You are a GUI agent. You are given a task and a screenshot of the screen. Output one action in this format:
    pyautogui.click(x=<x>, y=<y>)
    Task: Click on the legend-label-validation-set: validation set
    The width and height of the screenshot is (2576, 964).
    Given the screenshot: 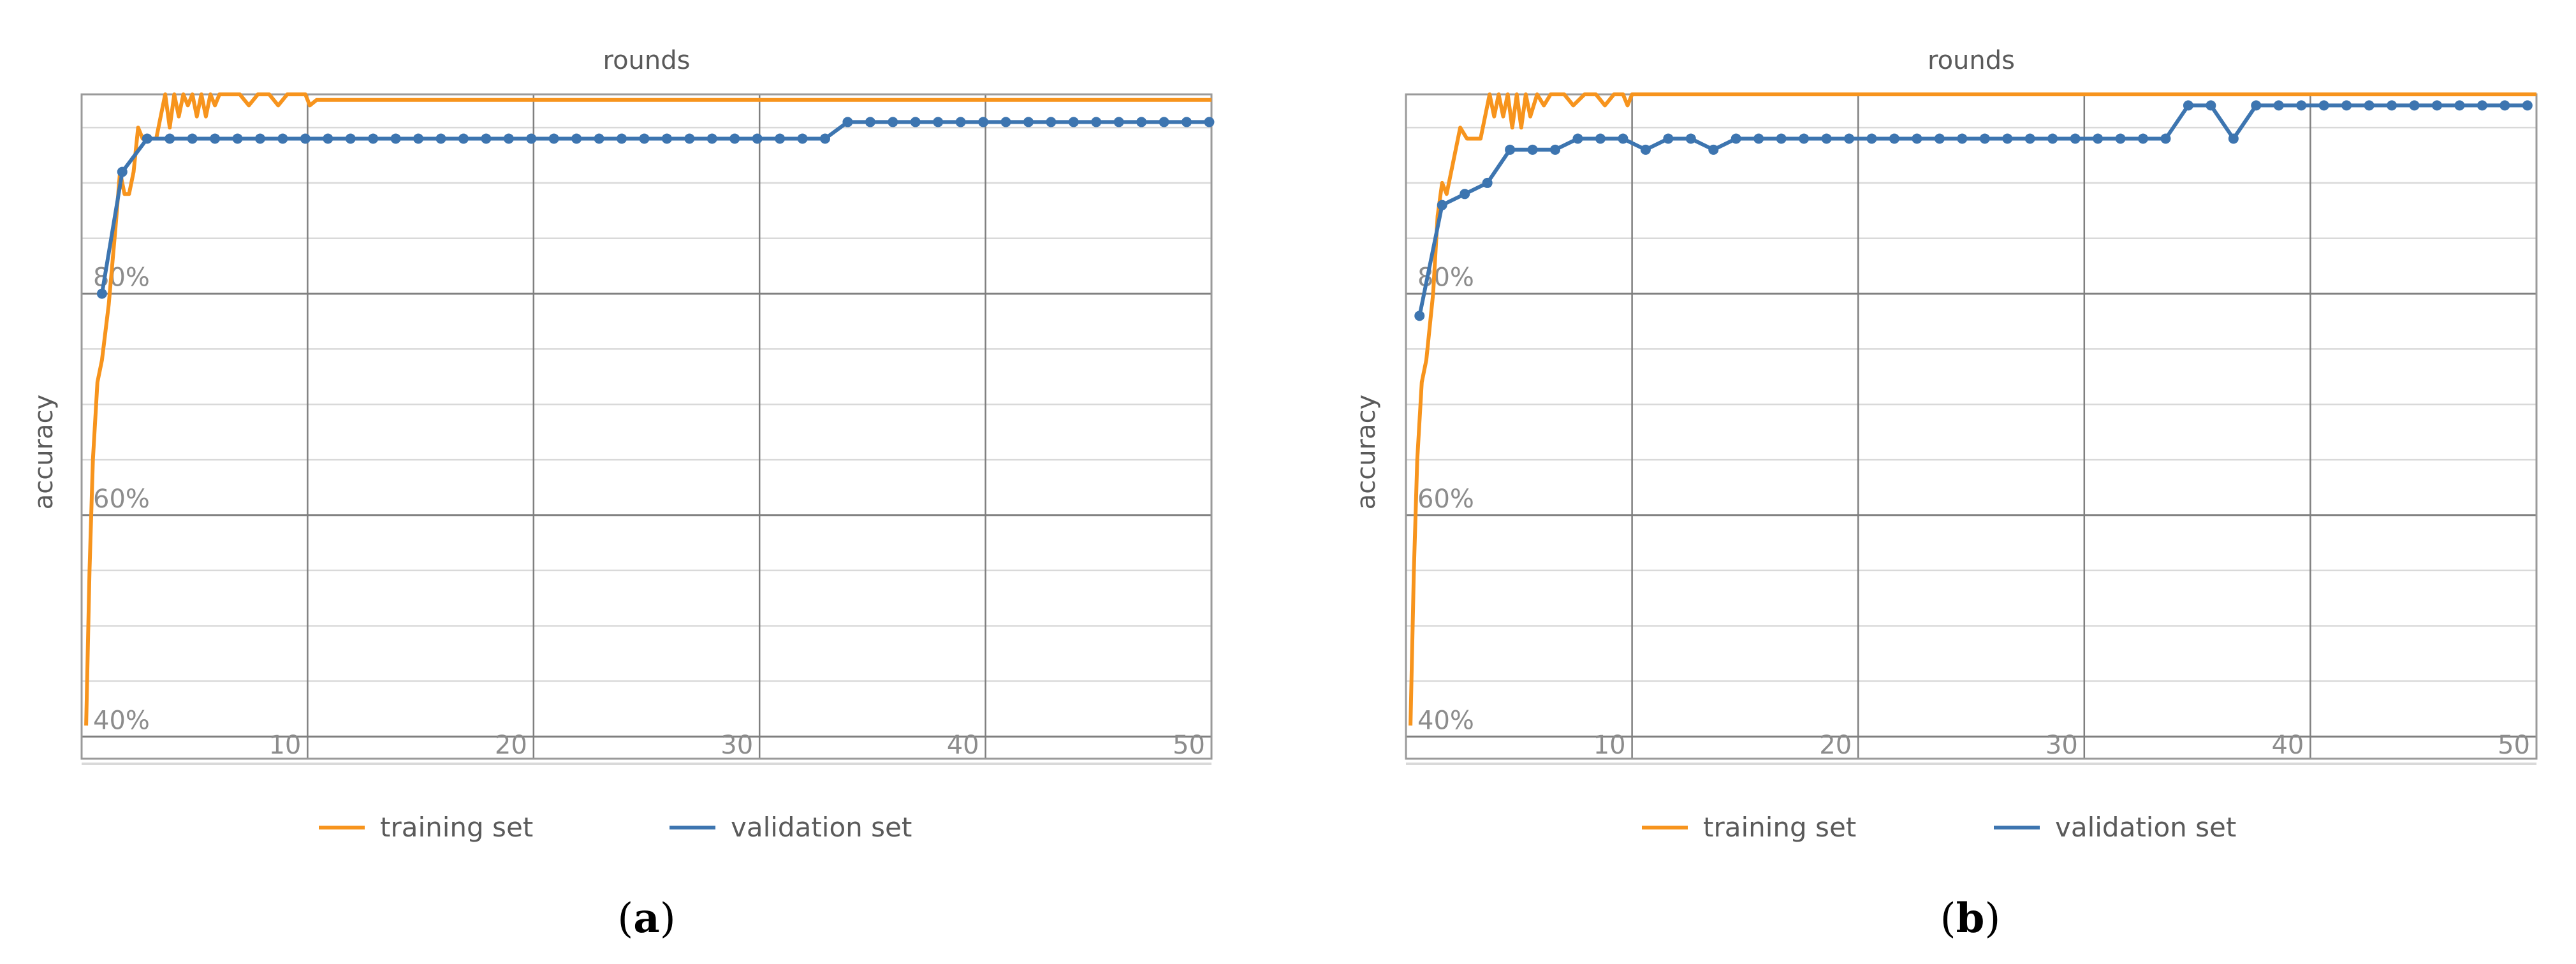 What is the action you would take?
    pyautogui.click(x=821, y=827)
    